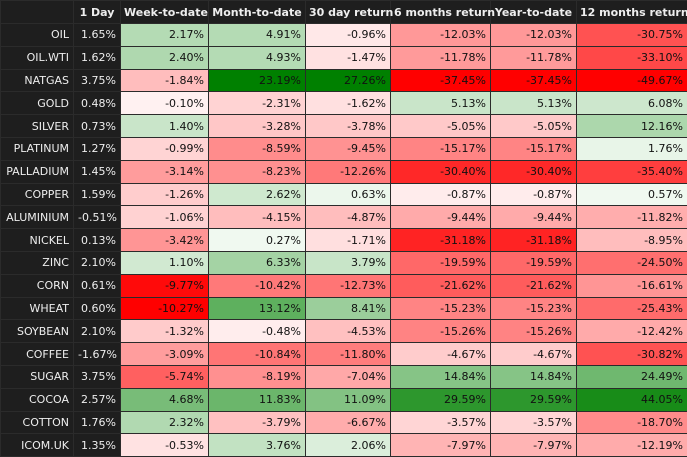 This screenshot has width=687, height=457. I want to click on row-label: OIL.WTI, so click(37, 57).